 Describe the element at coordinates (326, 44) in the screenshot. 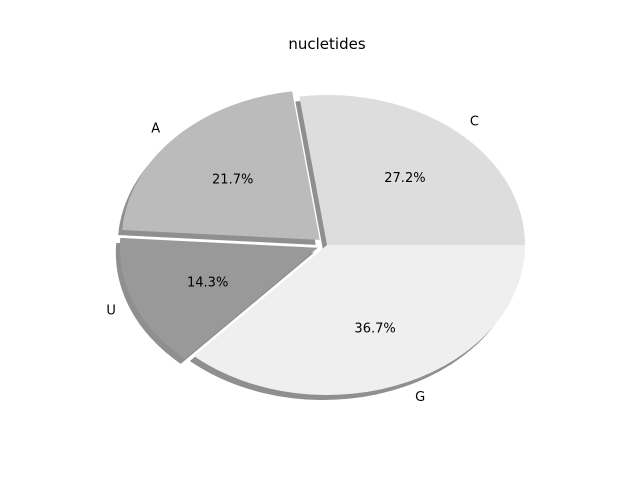

I see `chart-title: nucletides` at that location.